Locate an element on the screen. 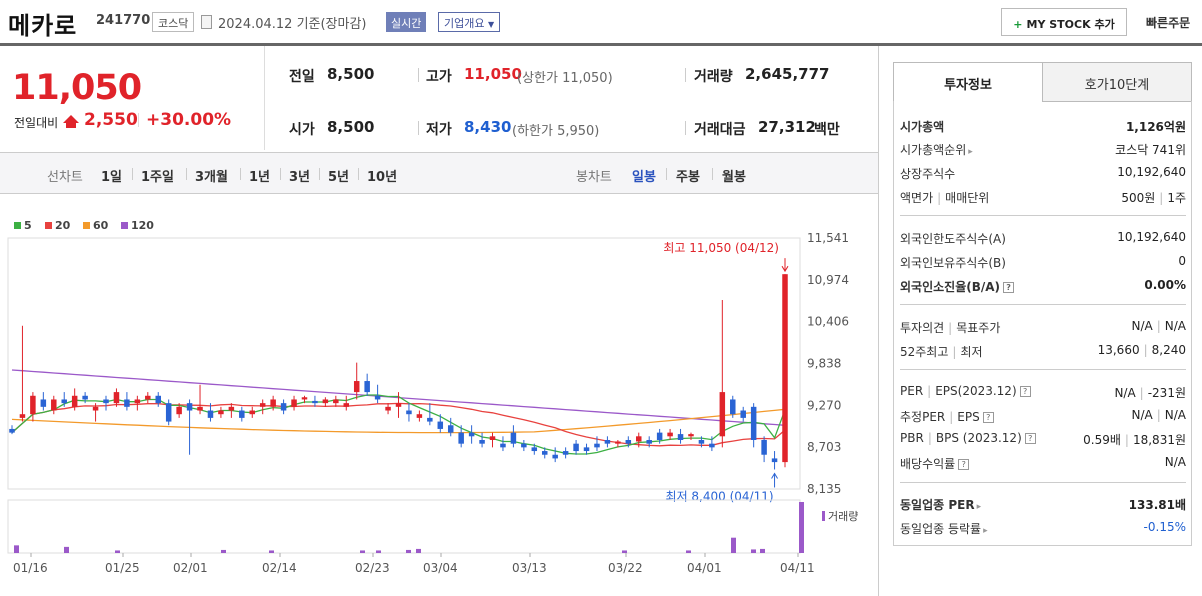 The width and height of the screenshot is (1202, 596). max-annotation: 최고 11,050 (04/12) is located at coordinates (721, 248).